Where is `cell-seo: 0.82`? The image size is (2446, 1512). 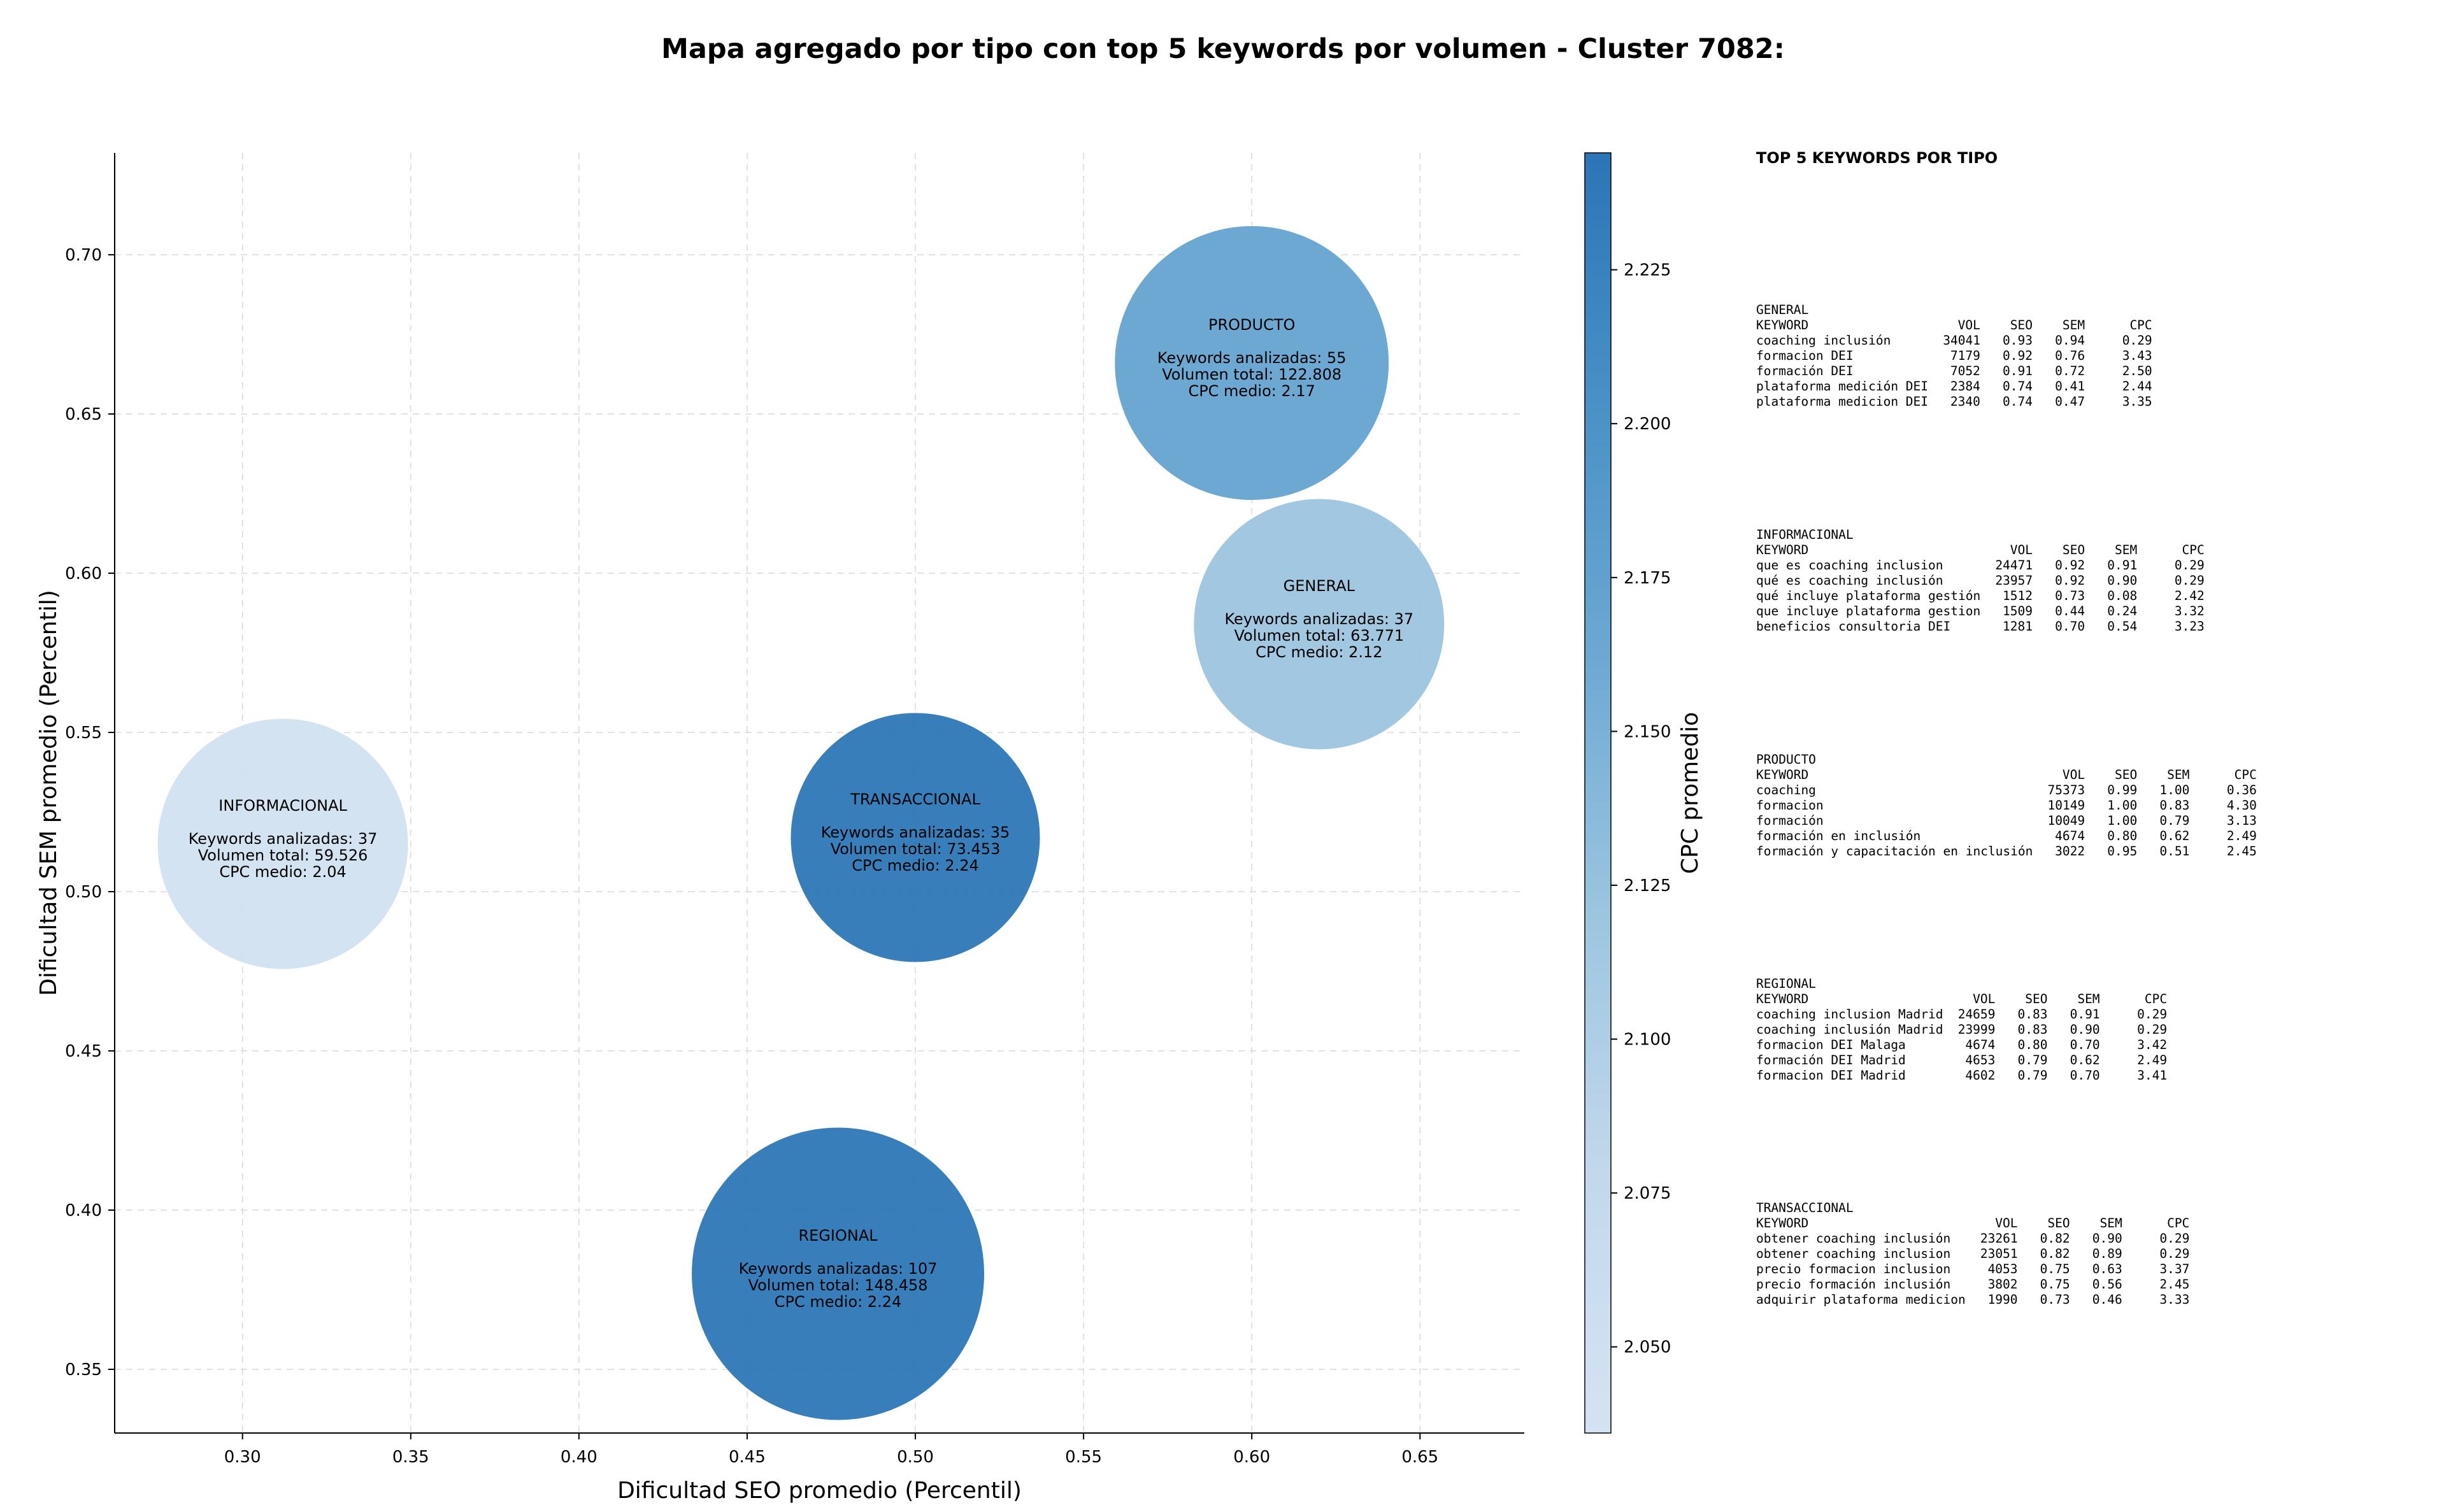 cell-seo: 0.82 is located at coordinates (2055, 1253).